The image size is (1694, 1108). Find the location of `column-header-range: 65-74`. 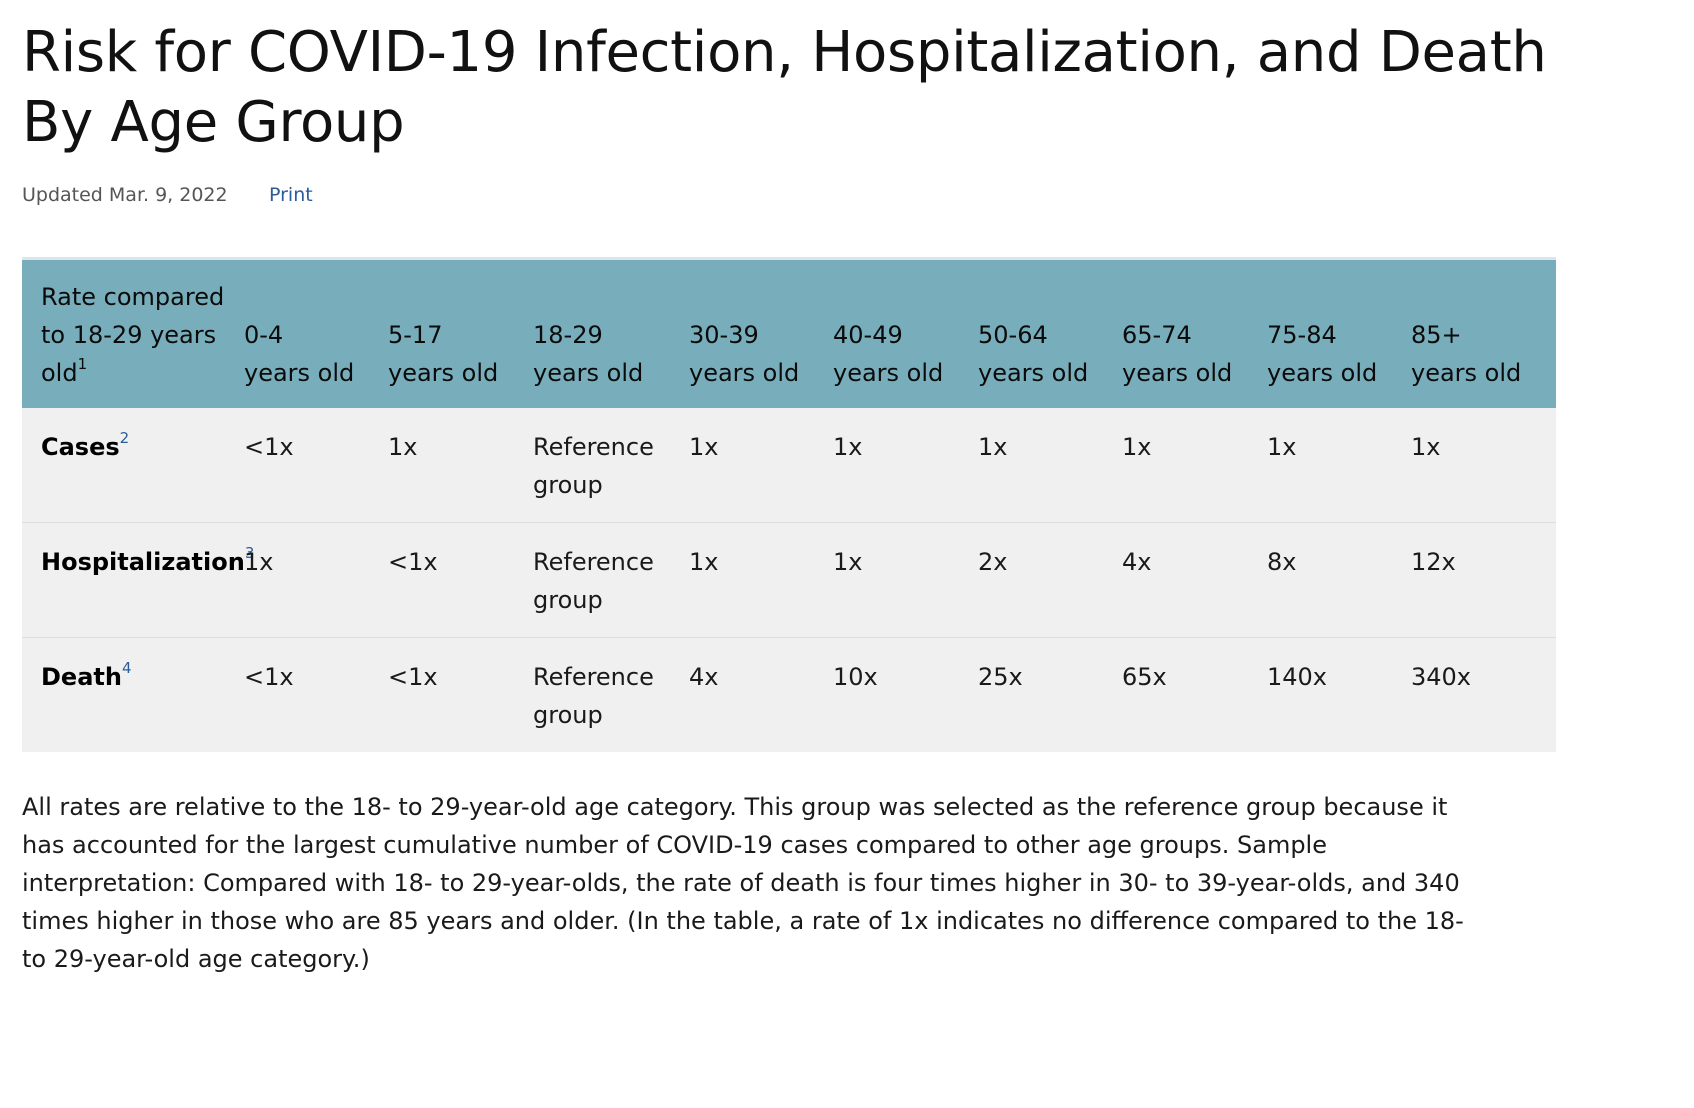

column-header-range: 65-74 is located at coordinates (1157, 335).